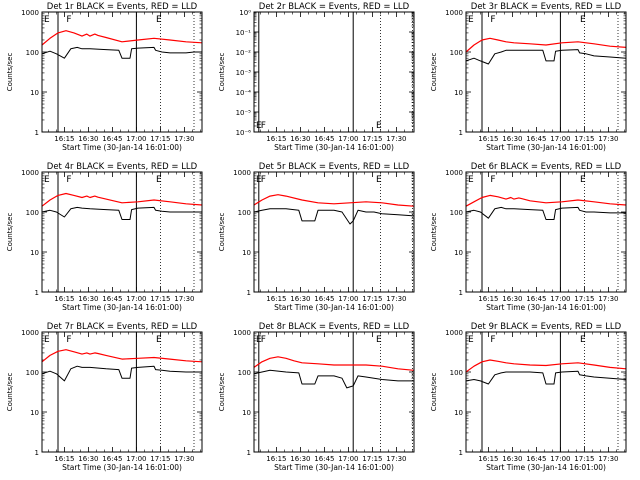  I want to click on panel-title: Det 1r BLACK = Events, RED = LLD, so click(122, 7).